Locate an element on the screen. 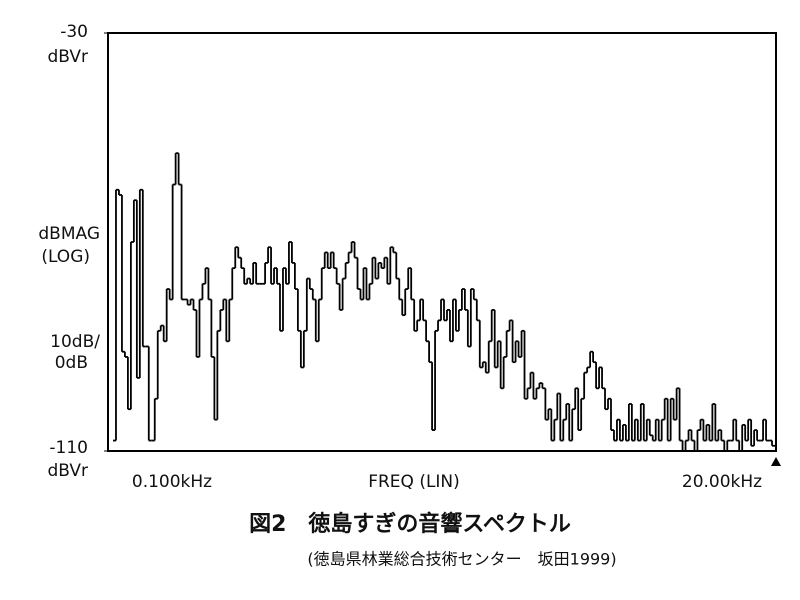 The width and height of the screenshot is (800, 600). x-label: FREQ (LIN) is located at coordinates (414, 482).